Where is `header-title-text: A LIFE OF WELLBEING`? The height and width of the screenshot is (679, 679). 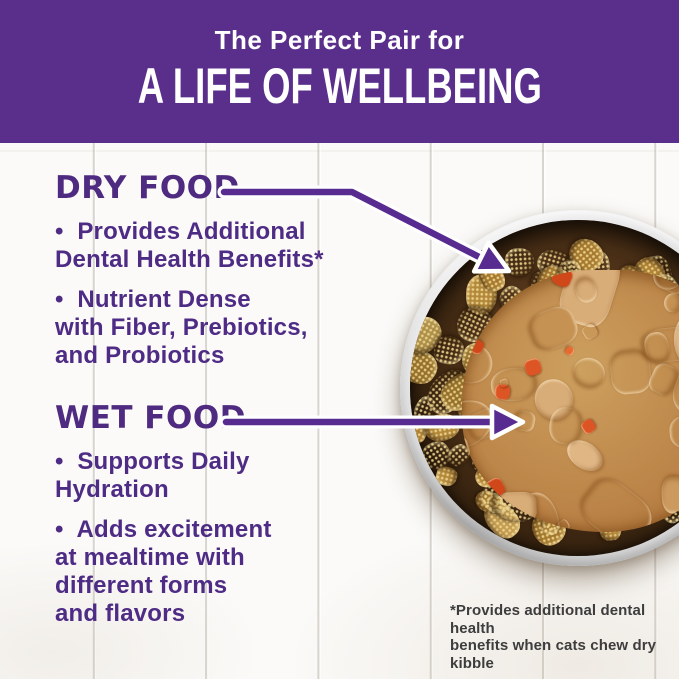
header-title-text: A LIFE OF WELLBEING is located at coordinates (339, 86).